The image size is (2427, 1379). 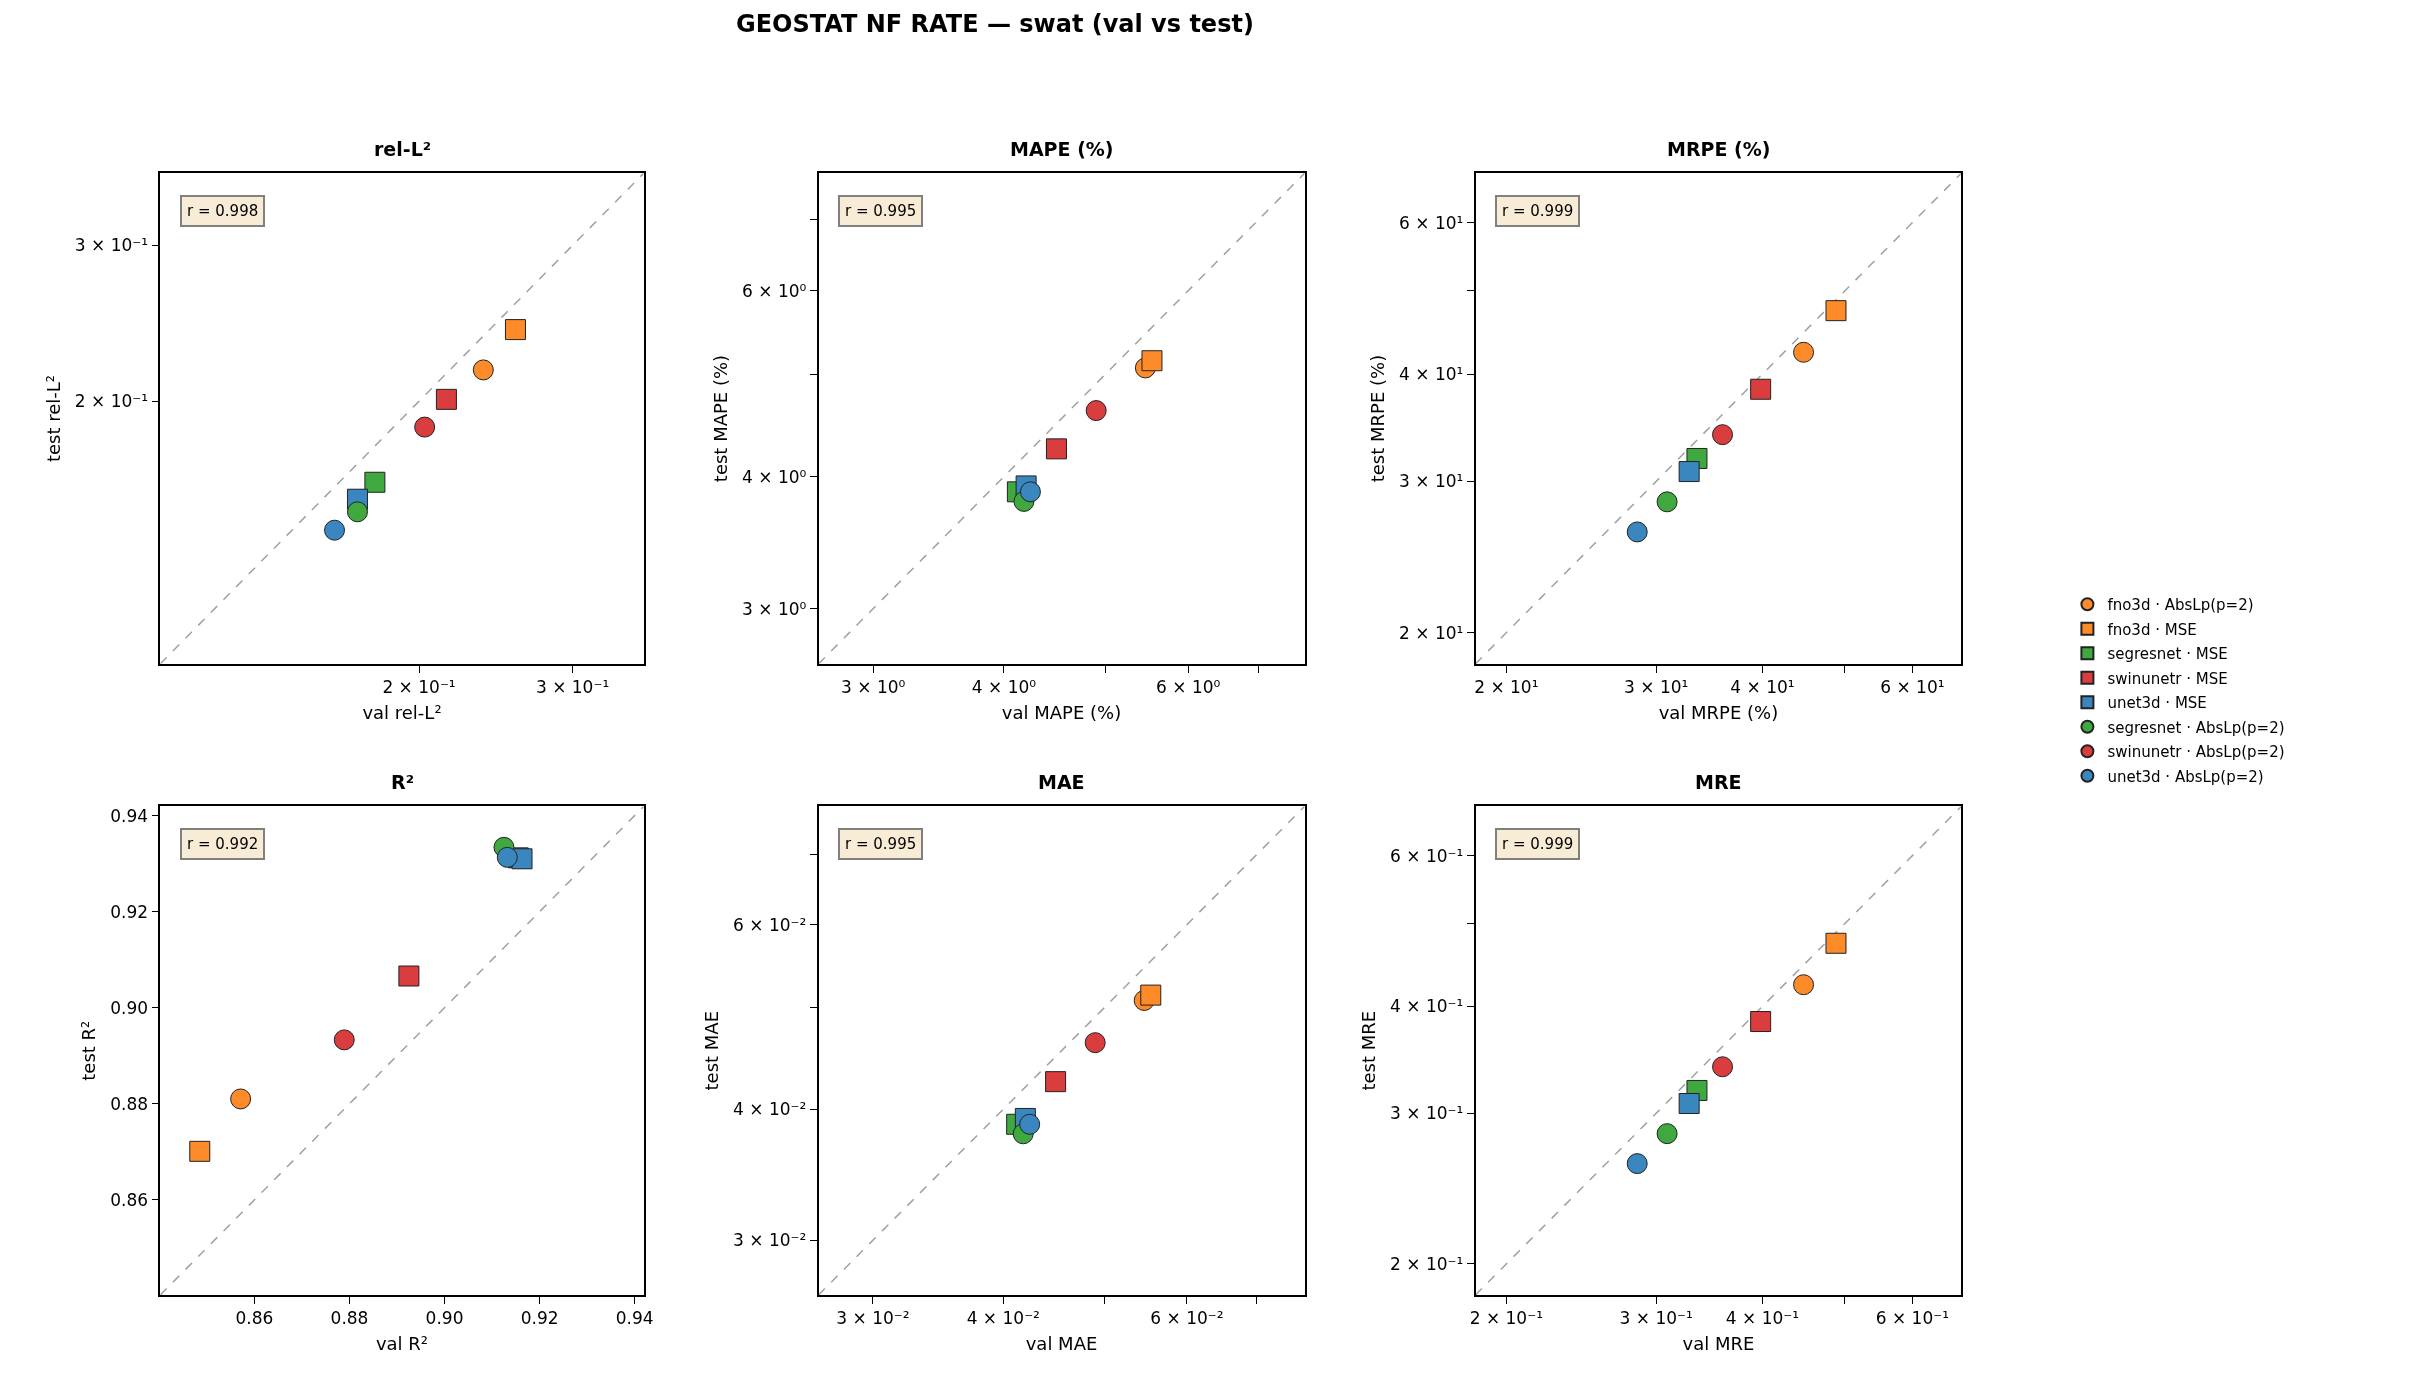 I want to click on y-tick-label: 0.88, so click(x=129, y=1103).